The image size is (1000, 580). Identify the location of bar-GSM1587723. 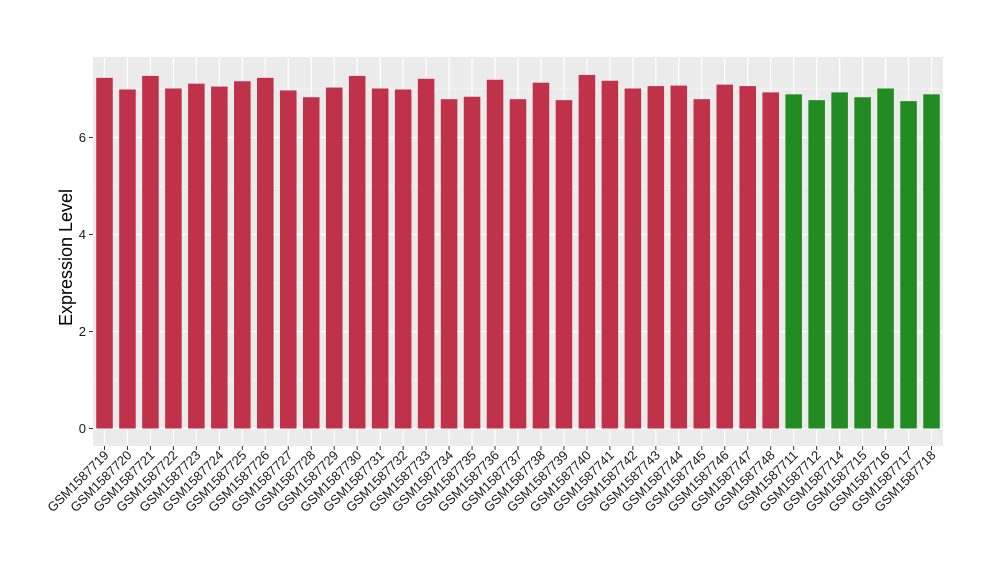
(196, 256).